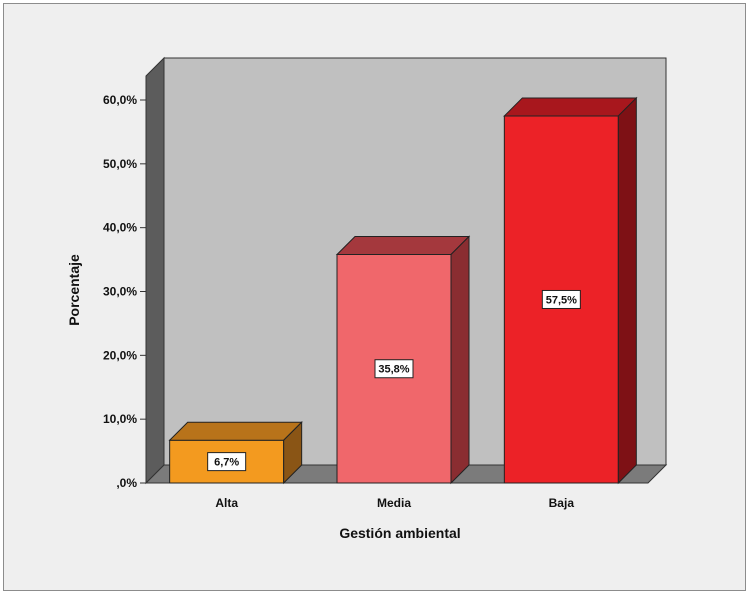 This screenshot has width=751, height=596. Describe the element at coordinates (120, 292) in the screenshot. I see `y-tick-label: 30,0%` at that location.